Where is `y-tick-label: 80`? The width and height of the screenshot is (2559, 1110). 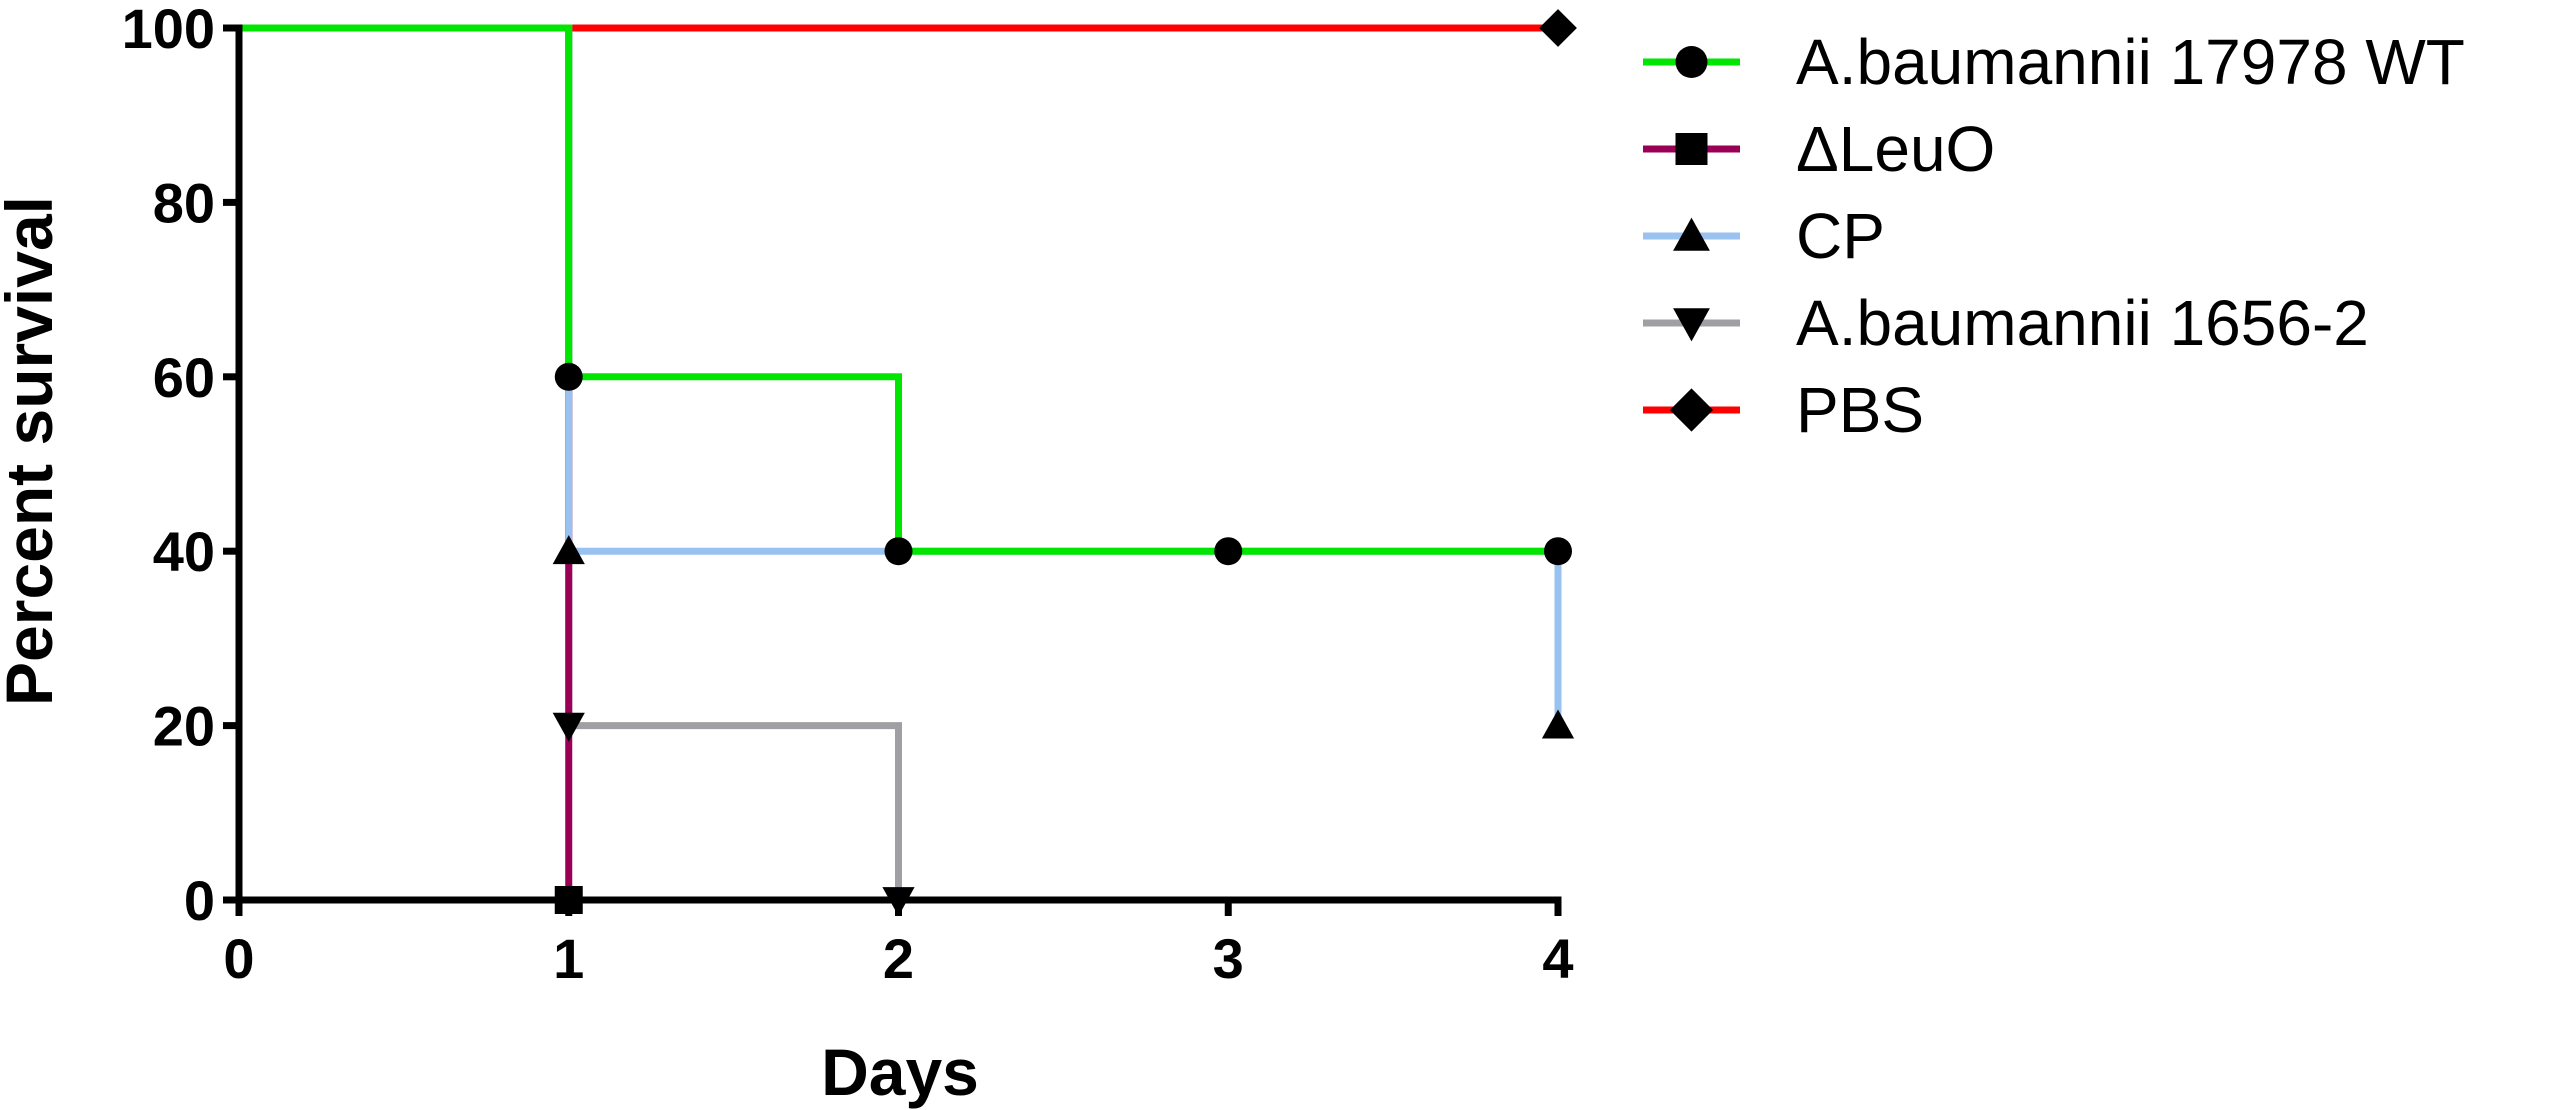
y-tick-label: 80 is located at coordinates (184, 202).